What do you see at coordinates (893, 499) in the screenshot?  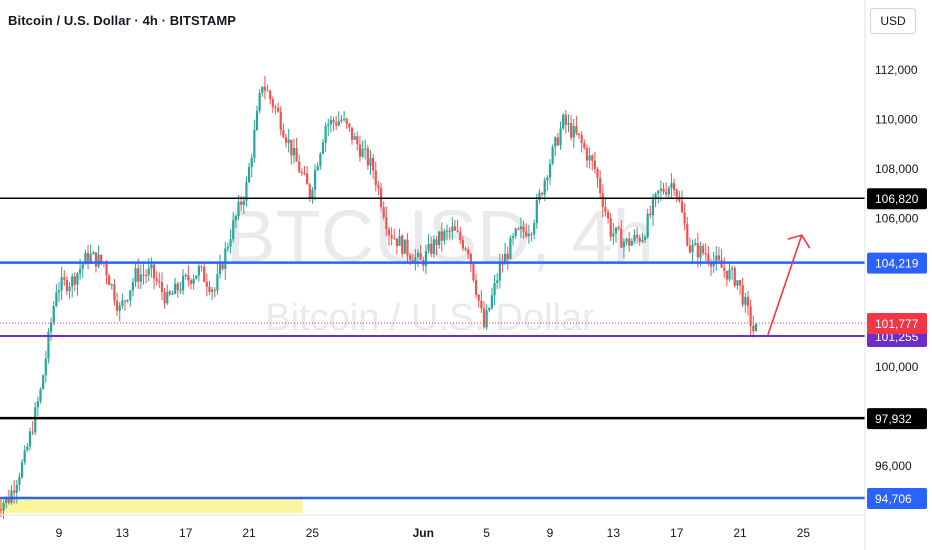 I see `price-tag-94706-text: 94,706` at bounding box center [893, 499].